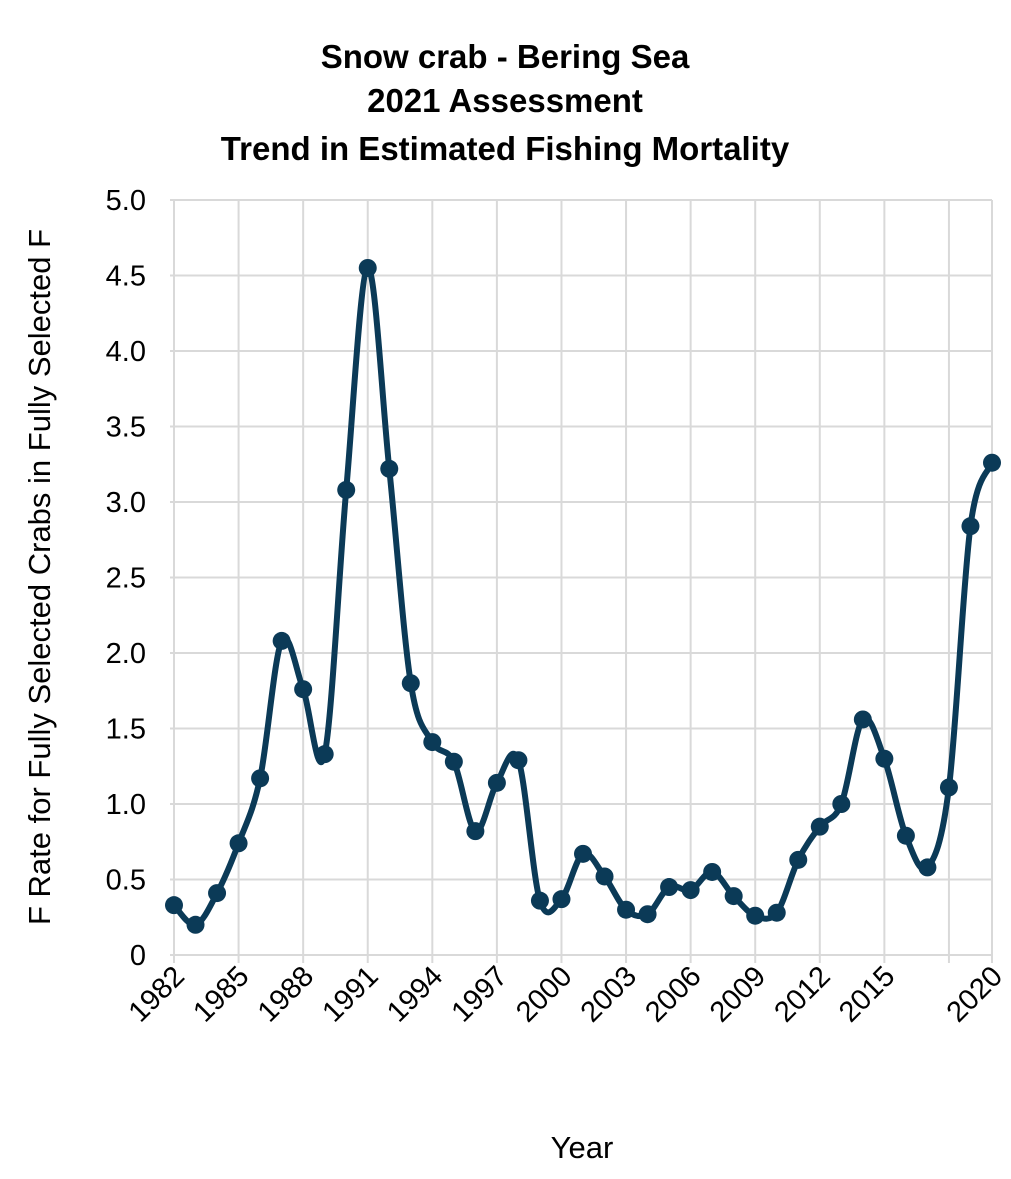  Describe the element at coordinates (738, 994) in the screenshot. I see `x-tick-label: 2009` at that location.